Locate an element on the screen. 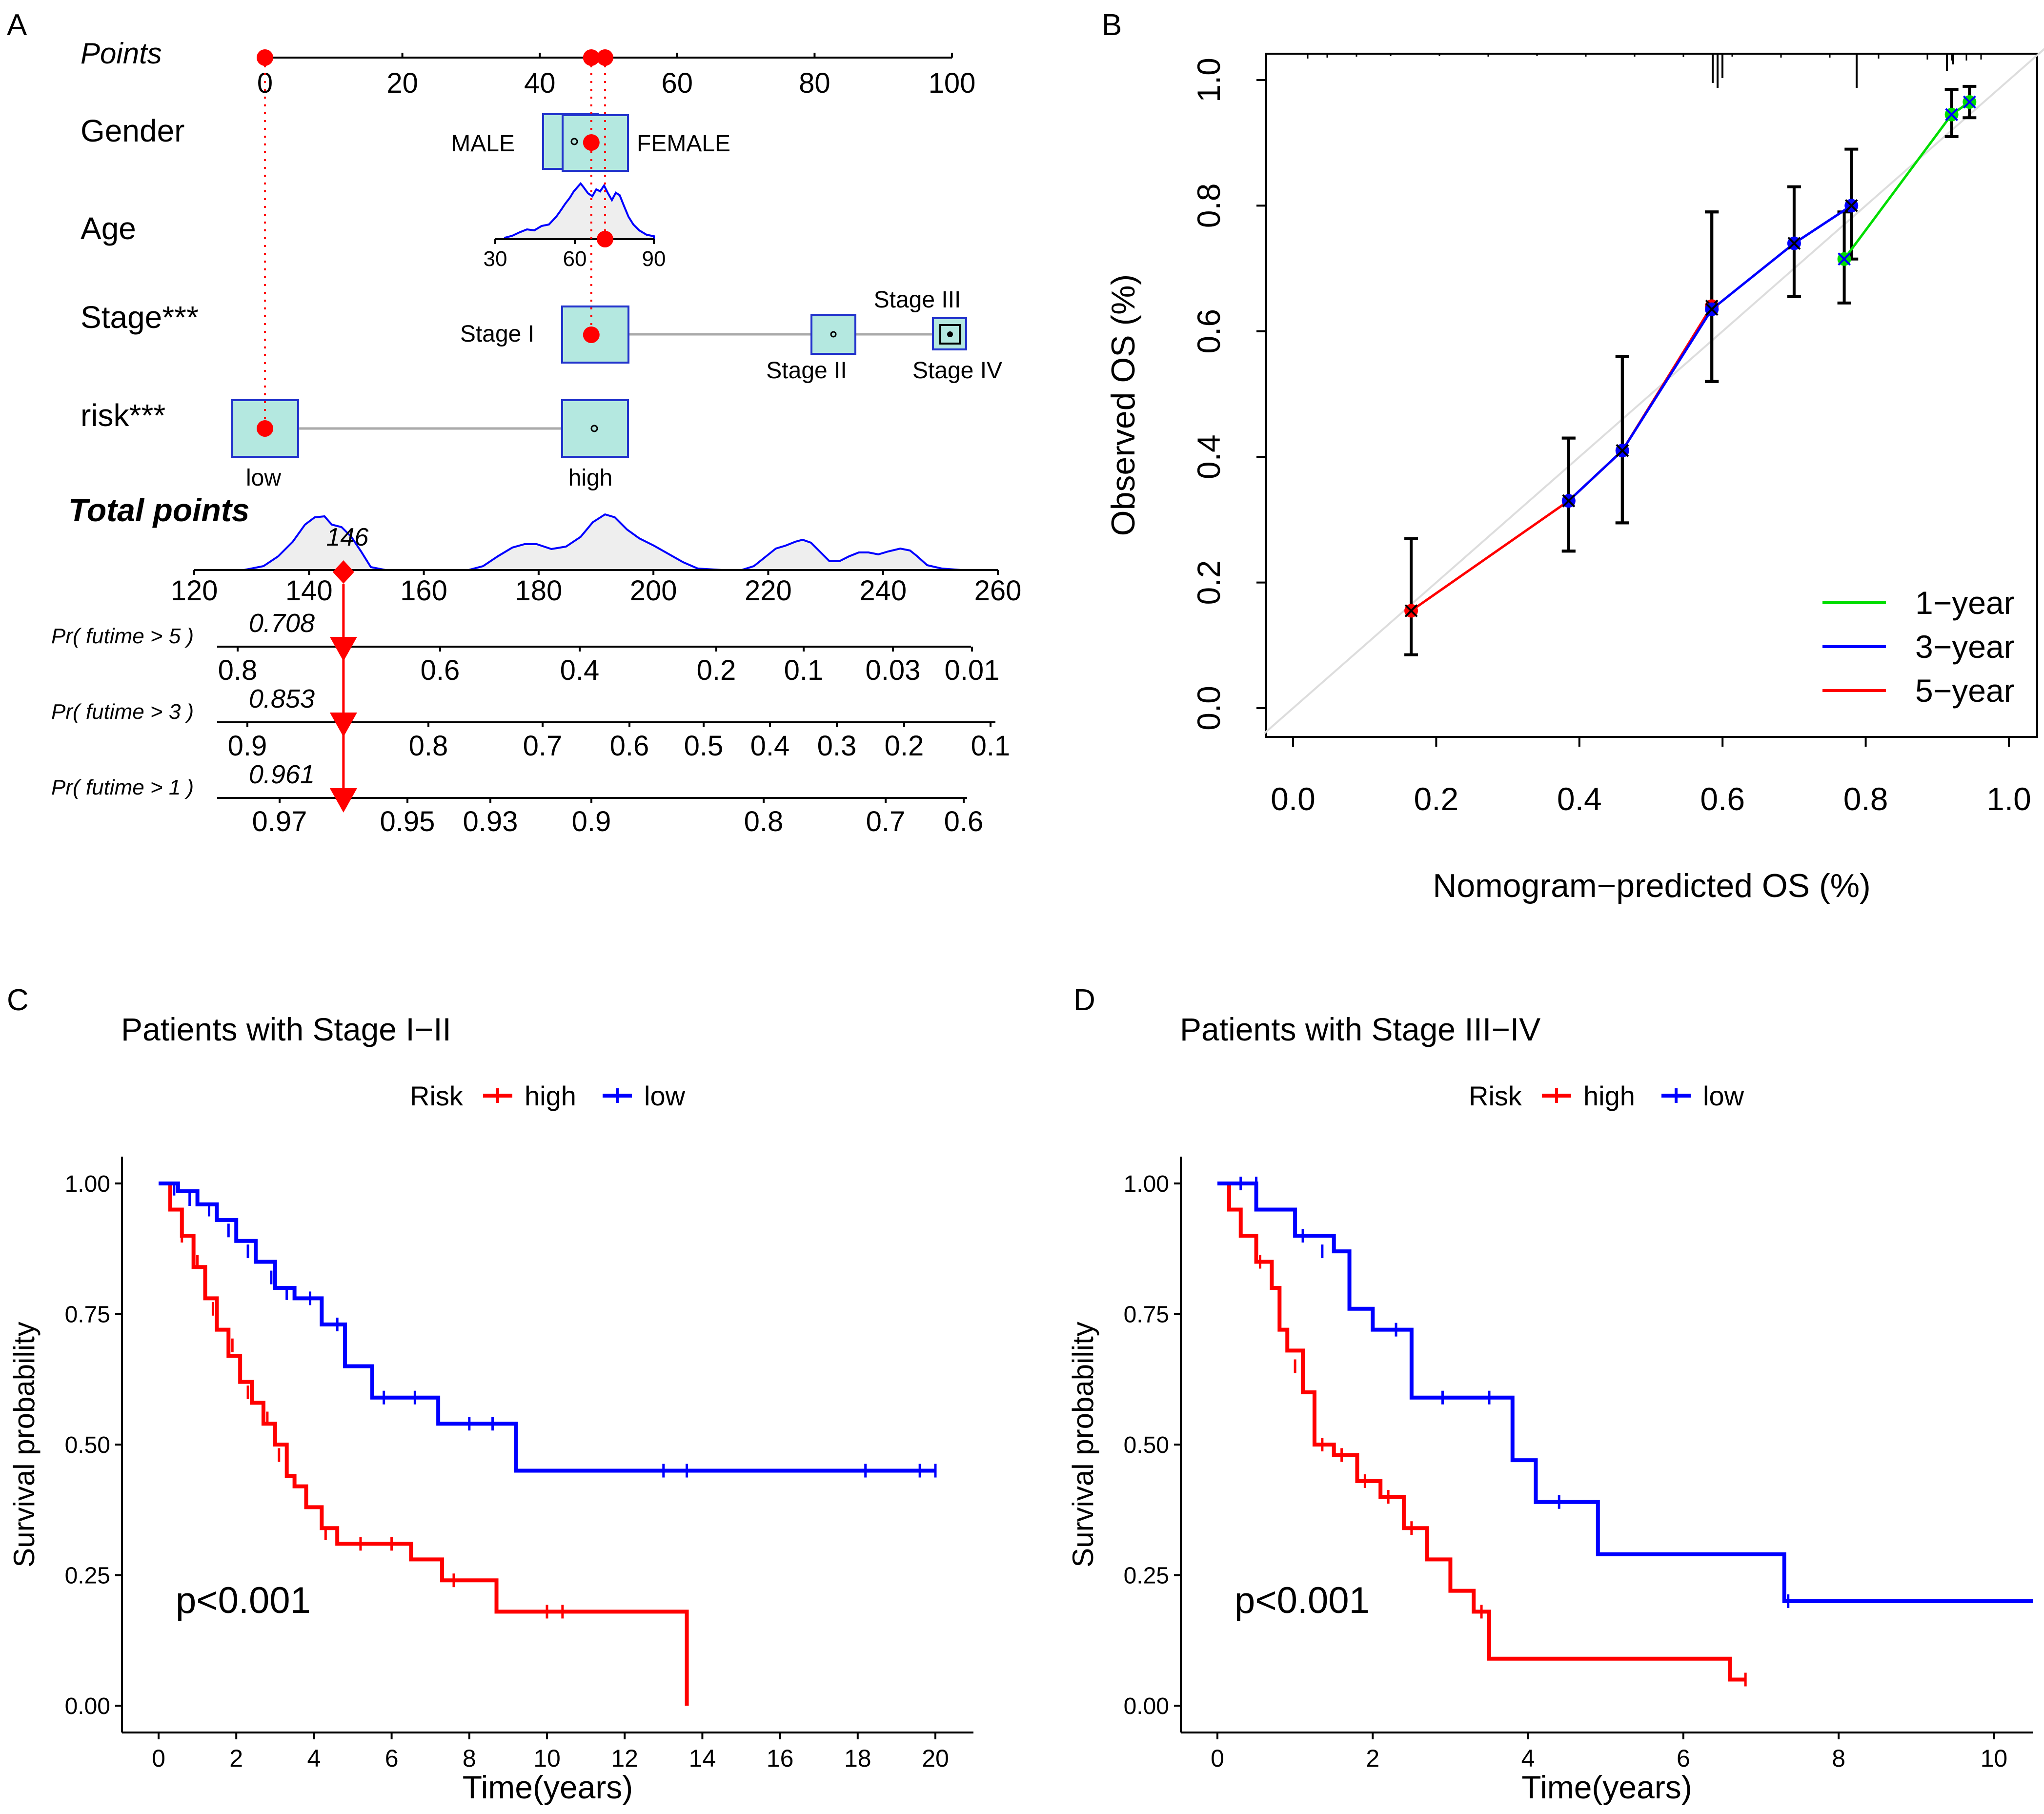  x-tick-label: 6 is located at coordinates (392, 1758).